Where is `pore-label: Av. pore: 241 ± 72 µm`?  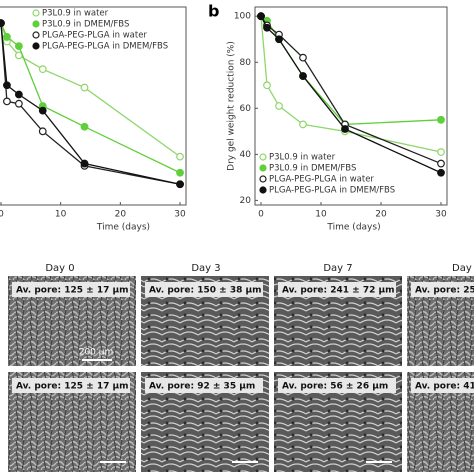
pore-label: Av. pore: 241 ± 72 µm is located at coordinates (338, 291).